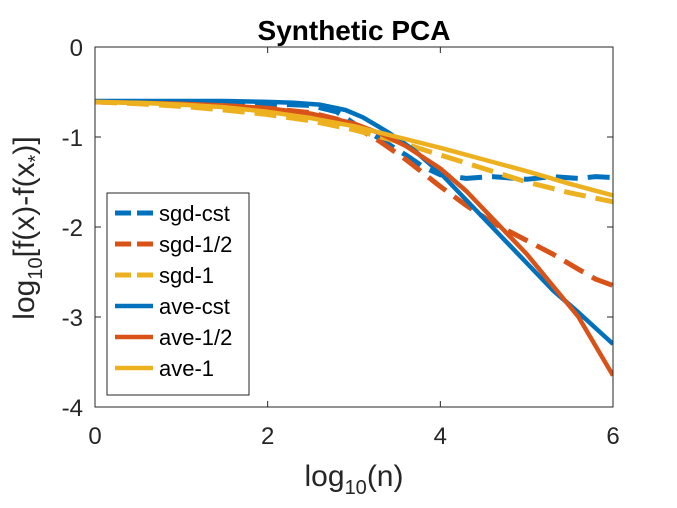  Describe the element at coordinates (72, 318) in the screenshot. I see `y-tick-label: -3` at that location.